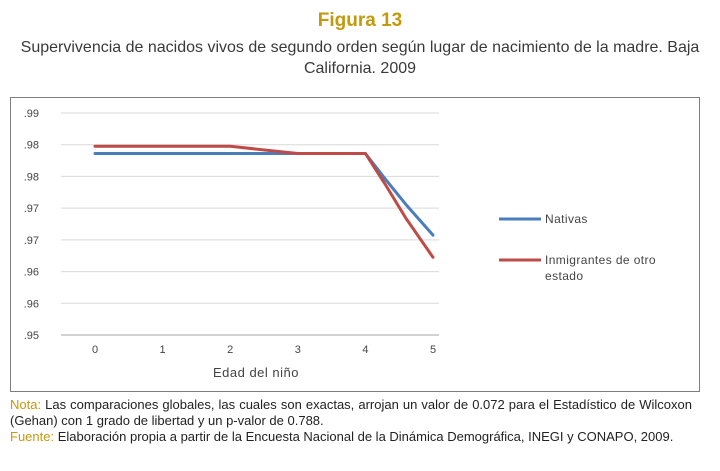  Describe the element at coordinates (95, 350) in the screenshot. I see `x-tick-label: 0` at that location.